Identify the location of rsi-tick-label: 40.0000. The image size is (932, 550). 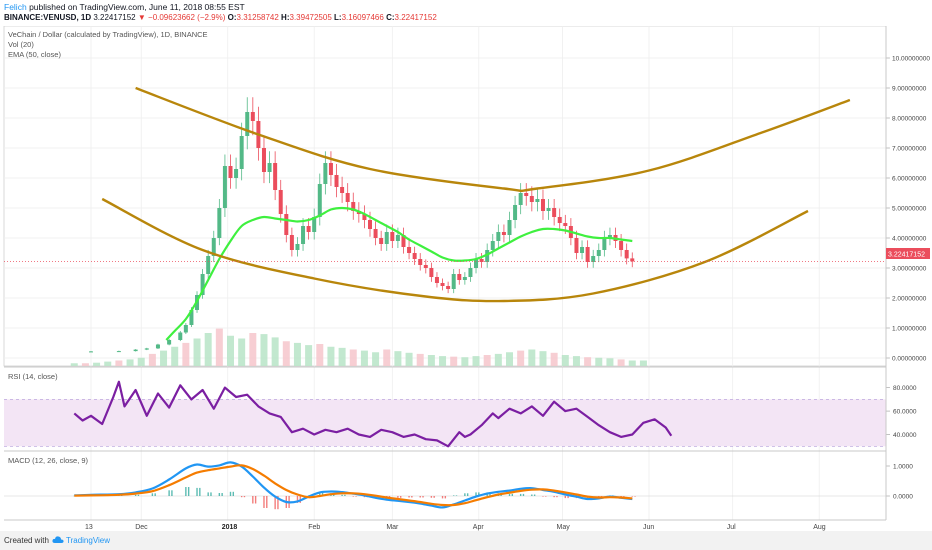
(905, 435).